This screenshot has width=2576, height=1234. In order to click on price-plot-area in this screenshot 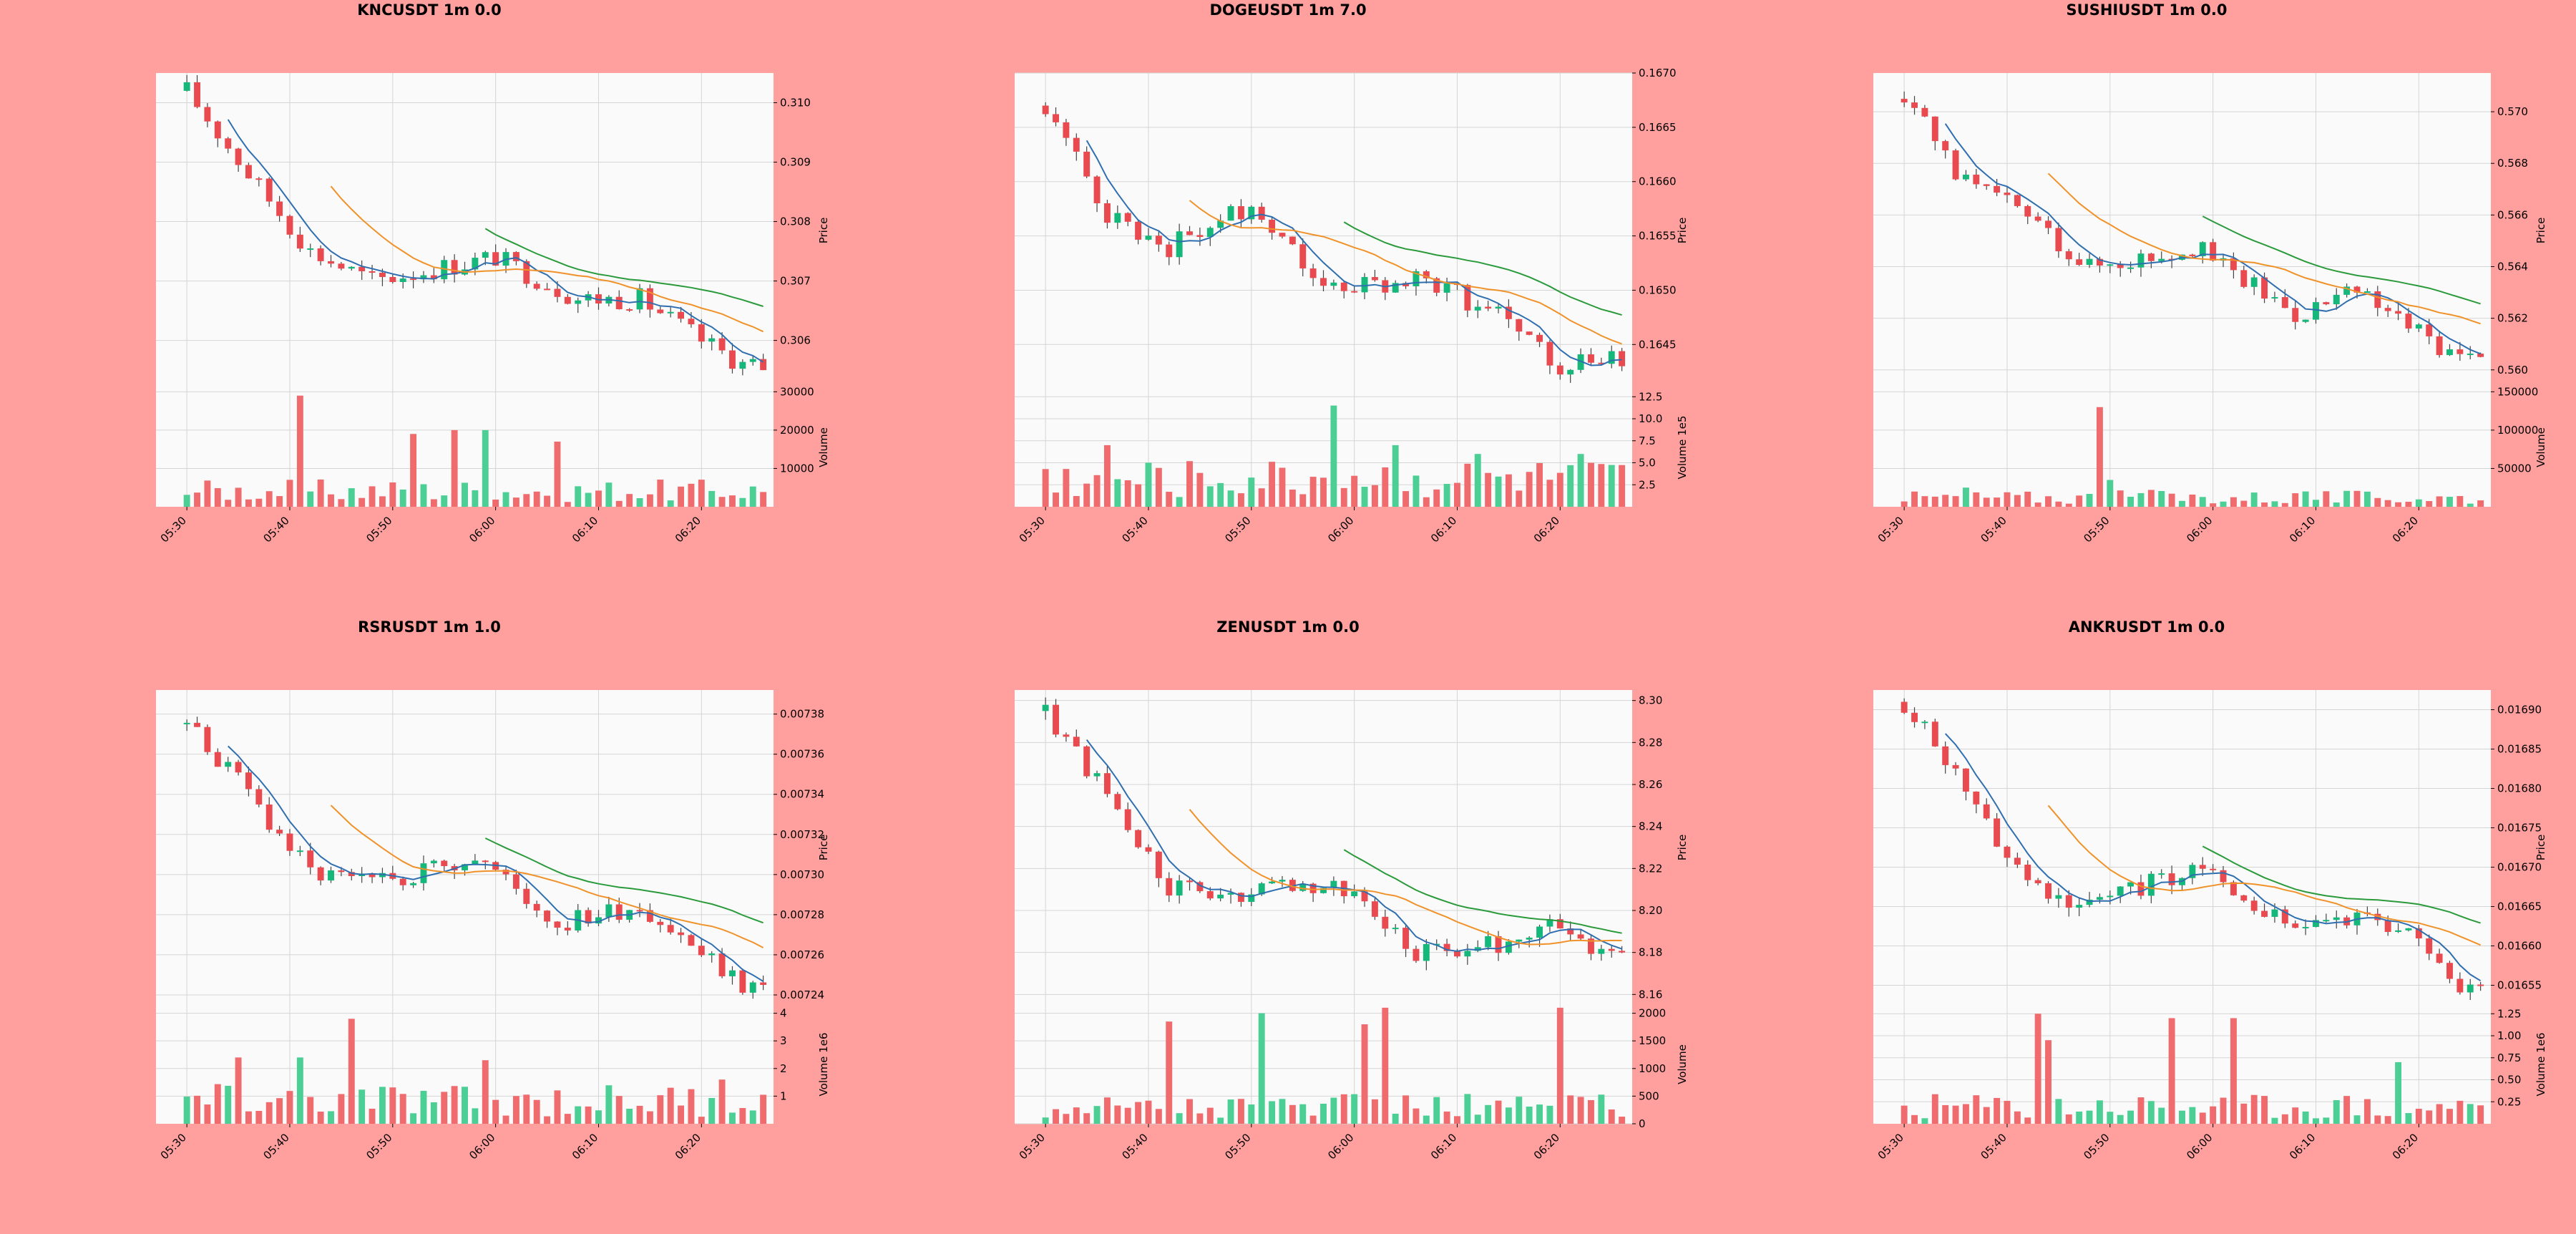, I will do `click(1323, 230)`.